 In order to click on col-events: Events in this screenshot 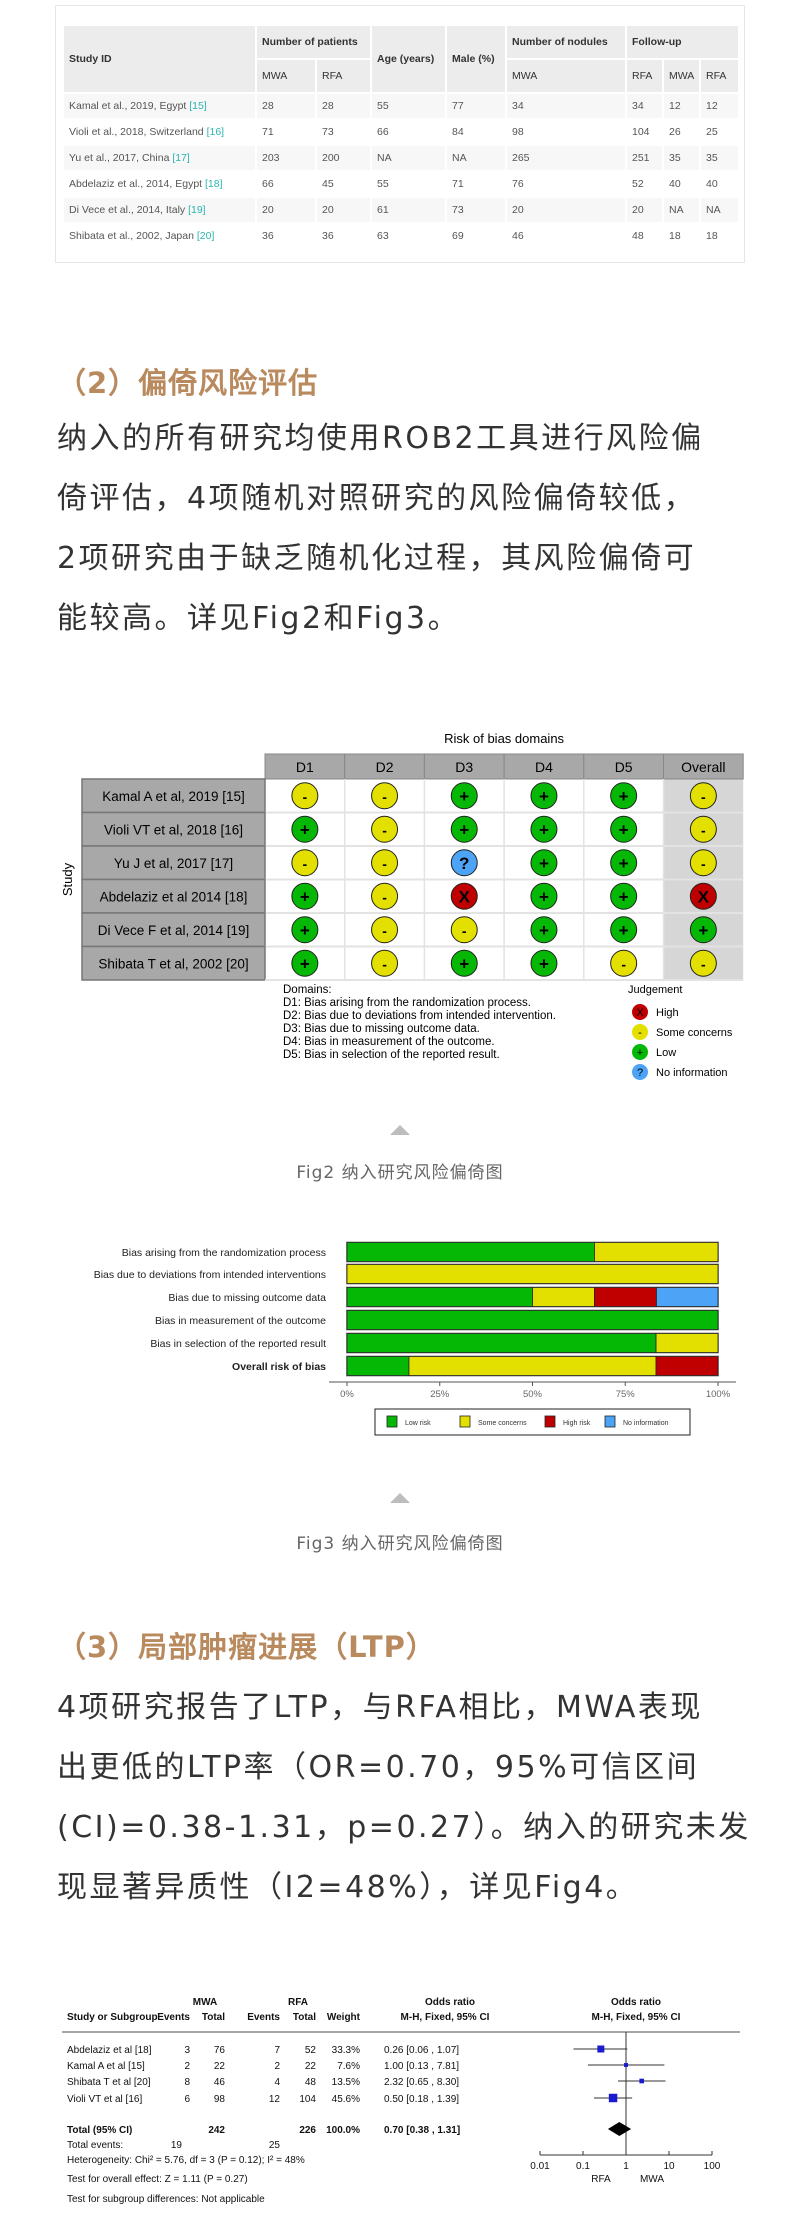, I will do `click(173, 2017)`.